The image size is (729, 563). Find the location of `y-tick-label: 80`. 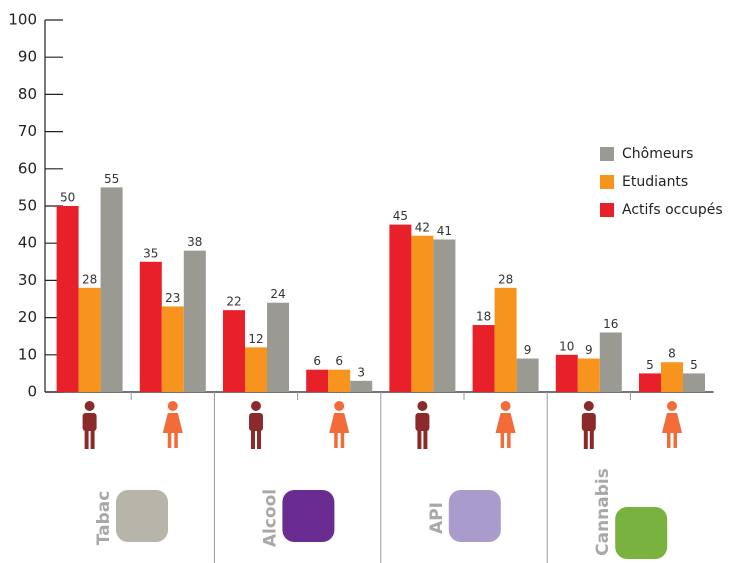

y-tick-label: 80 is located at coordinates (27, 94).